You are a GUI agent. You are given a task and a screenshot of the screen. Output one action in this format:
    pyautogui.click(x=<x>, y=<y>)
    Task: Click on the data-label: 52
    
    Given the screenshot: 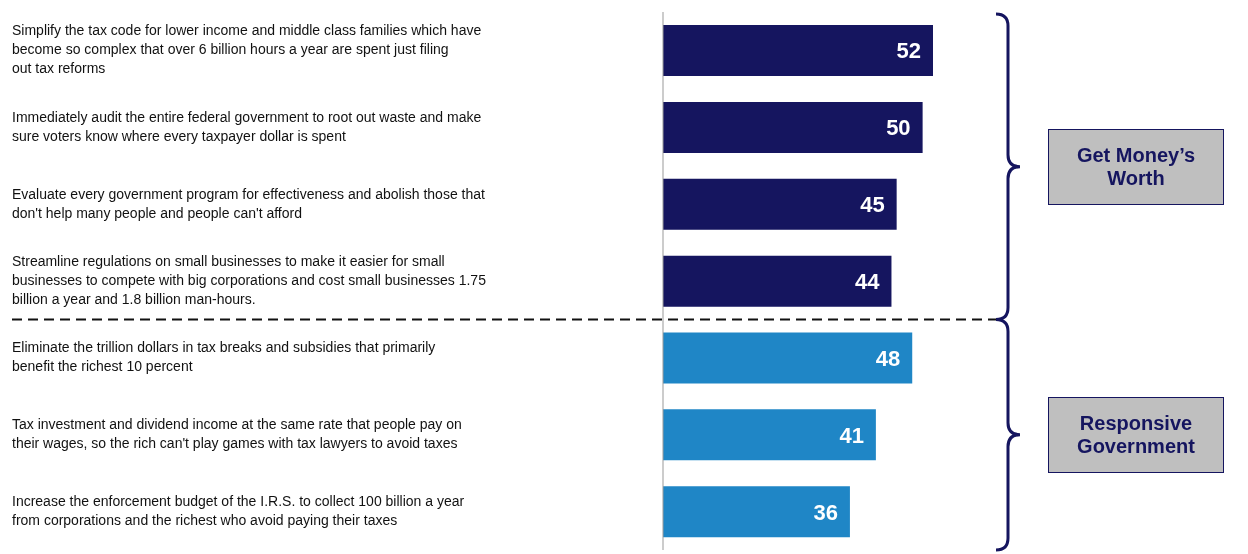 What is the action you would take?
    pyautogui.click(x=908, y=51)
    